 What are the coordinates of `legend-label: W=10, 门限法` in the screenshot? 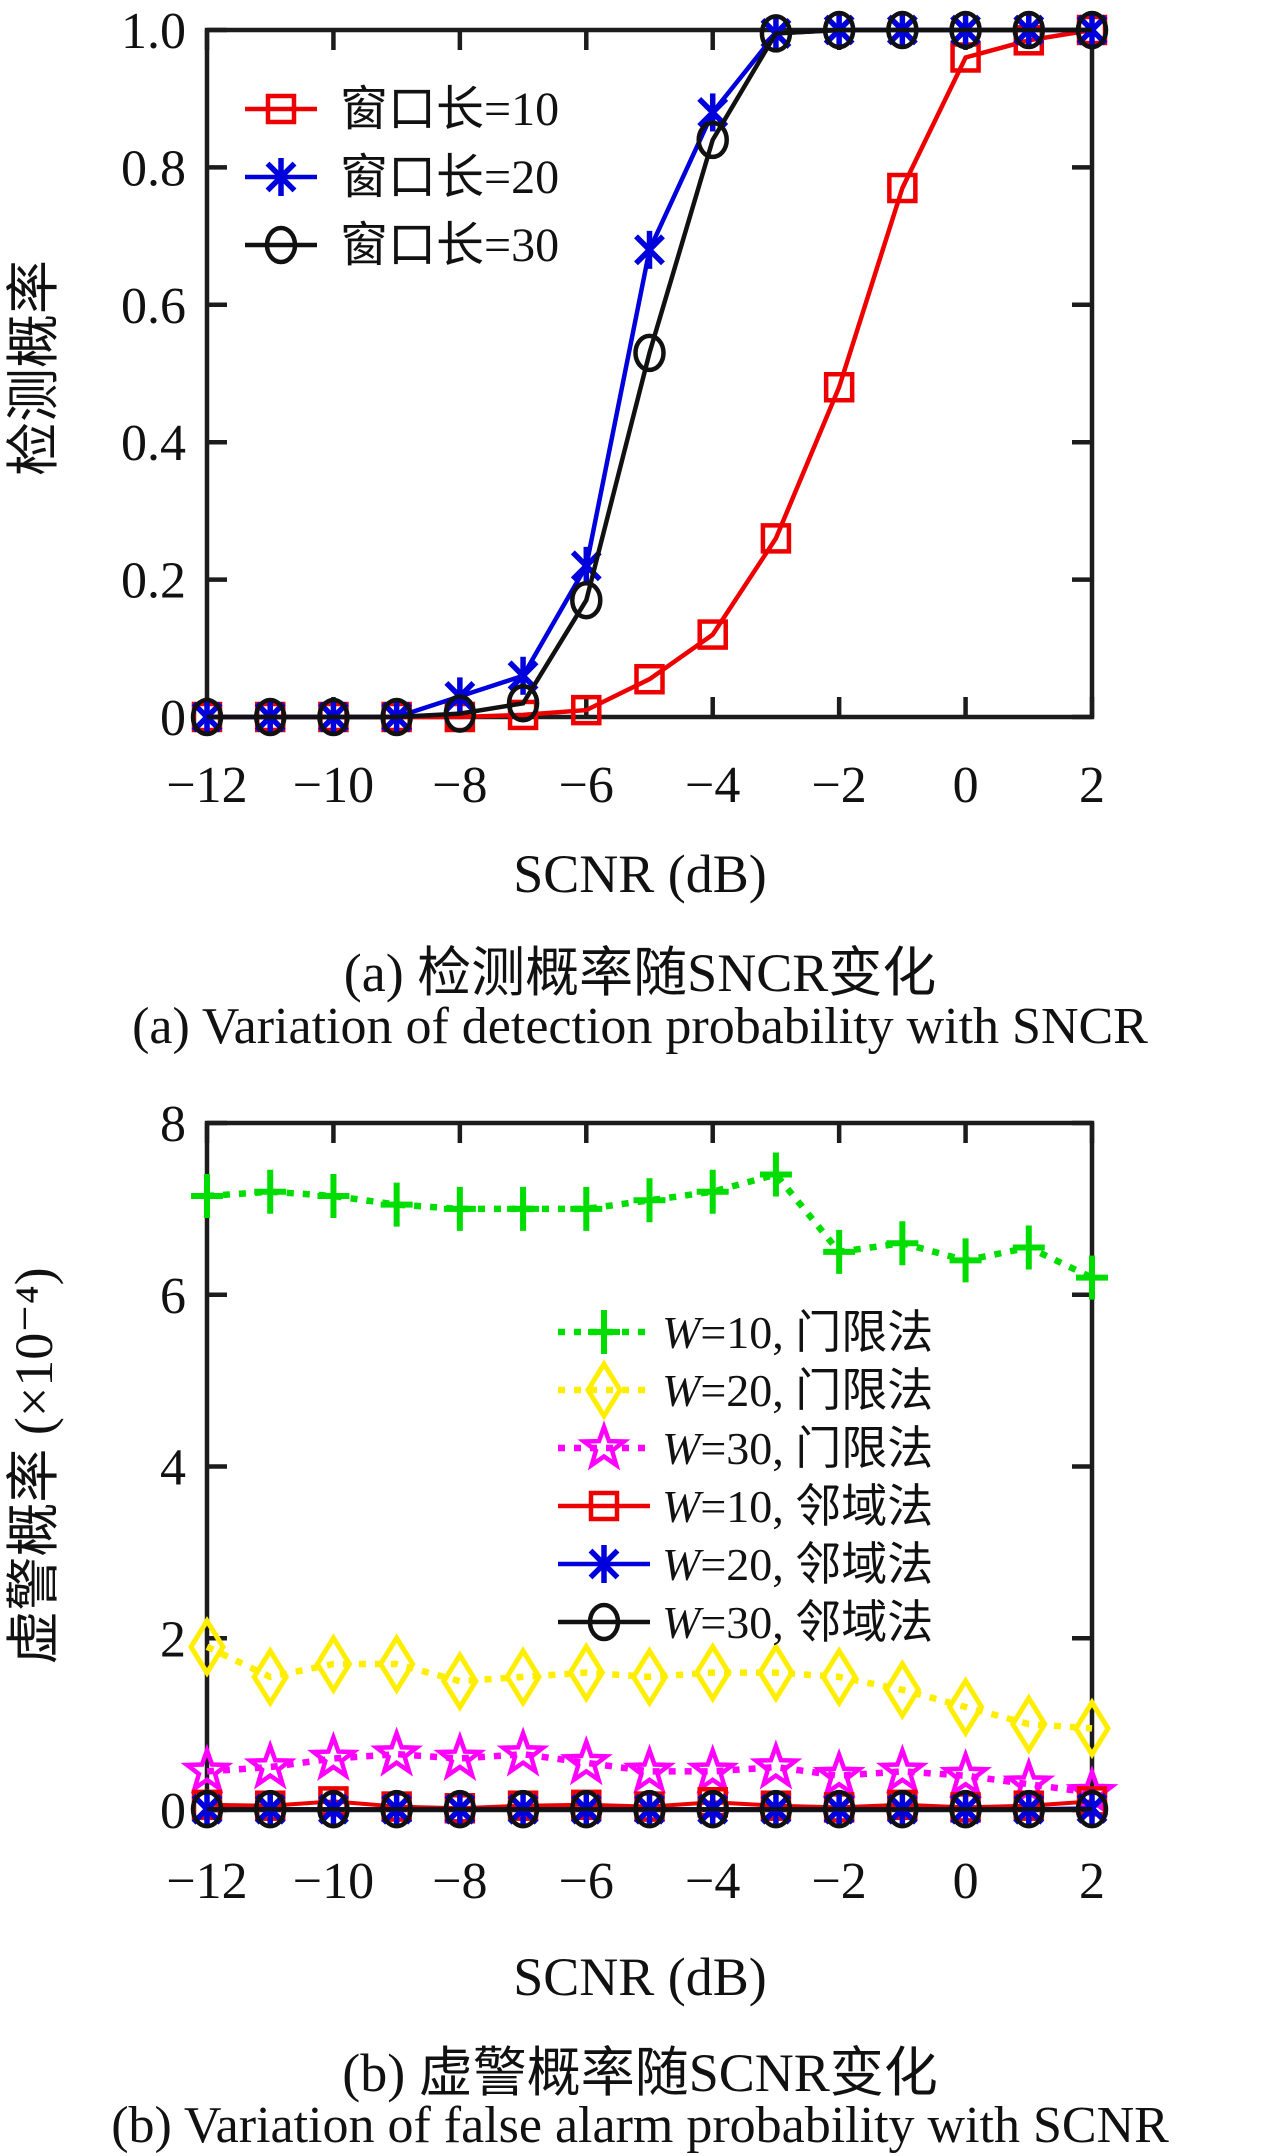 It's located at (797, 1332).